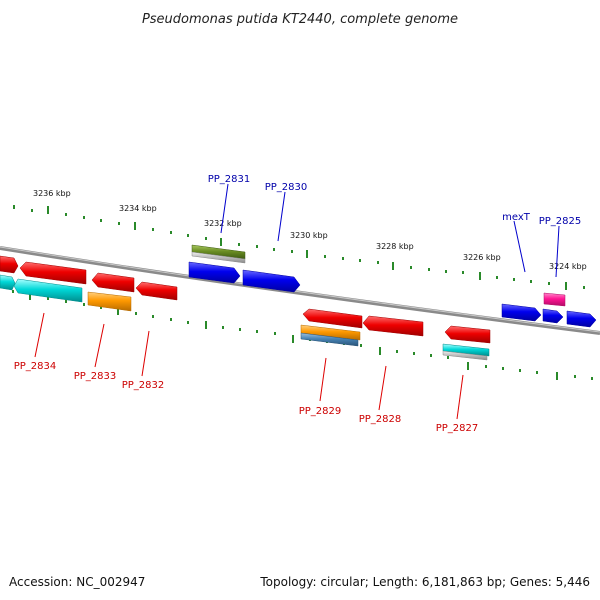  What do you see at coordinates (77, 582) in the screenshot?
I see `accession-text: Accession: NC_002947` at bounding box center [77, 582].